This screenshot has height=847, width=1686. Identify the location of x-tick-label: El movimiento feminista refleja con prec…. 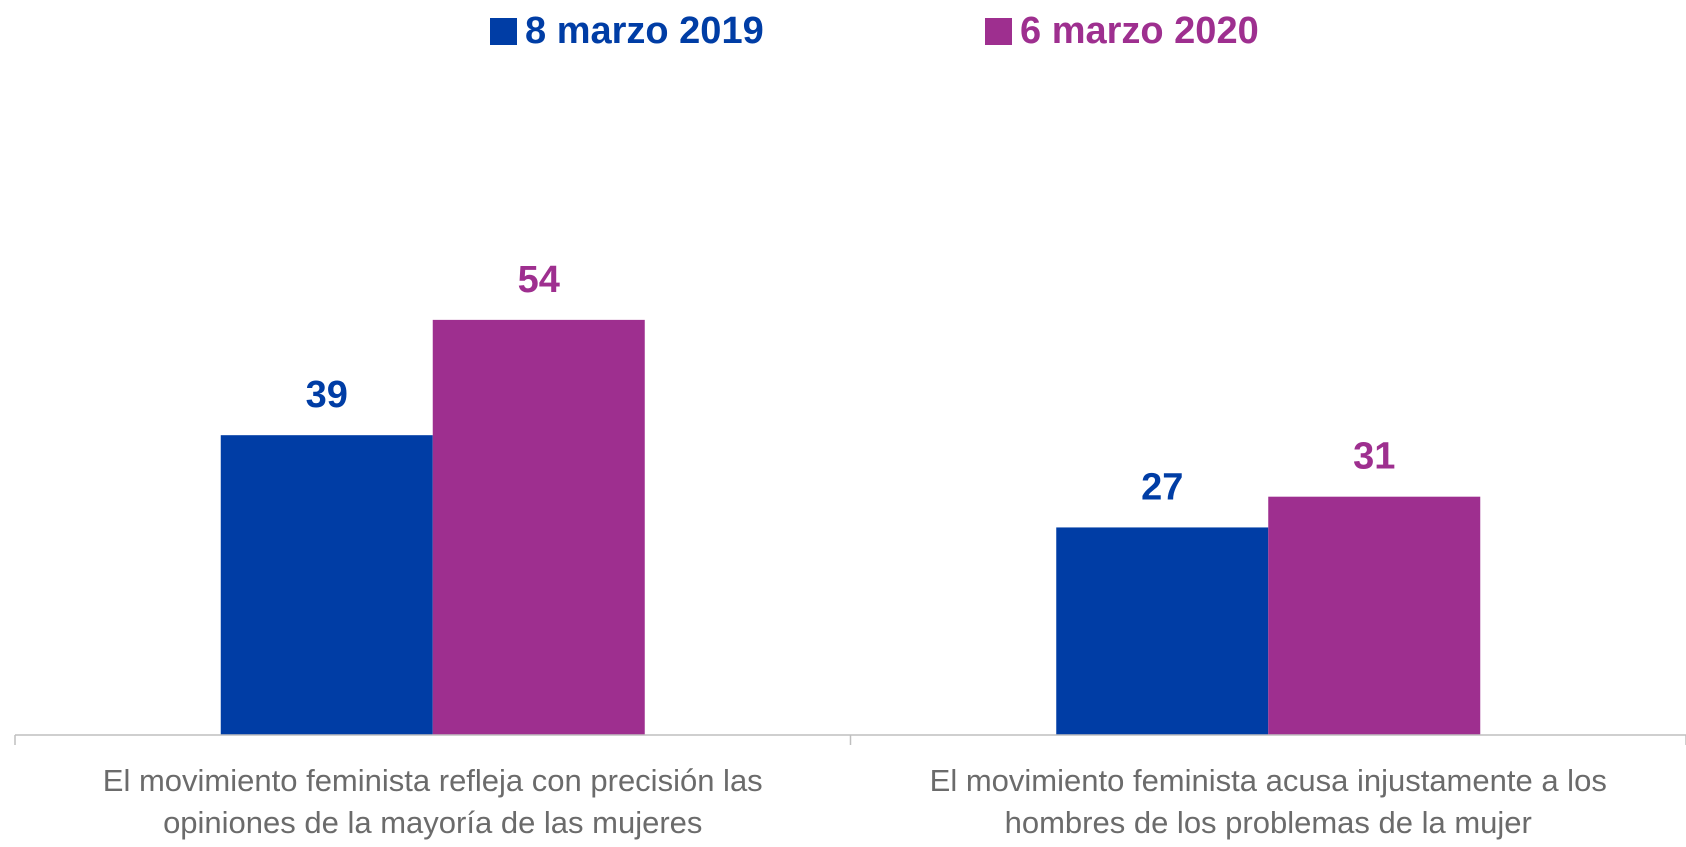
(432, 801).